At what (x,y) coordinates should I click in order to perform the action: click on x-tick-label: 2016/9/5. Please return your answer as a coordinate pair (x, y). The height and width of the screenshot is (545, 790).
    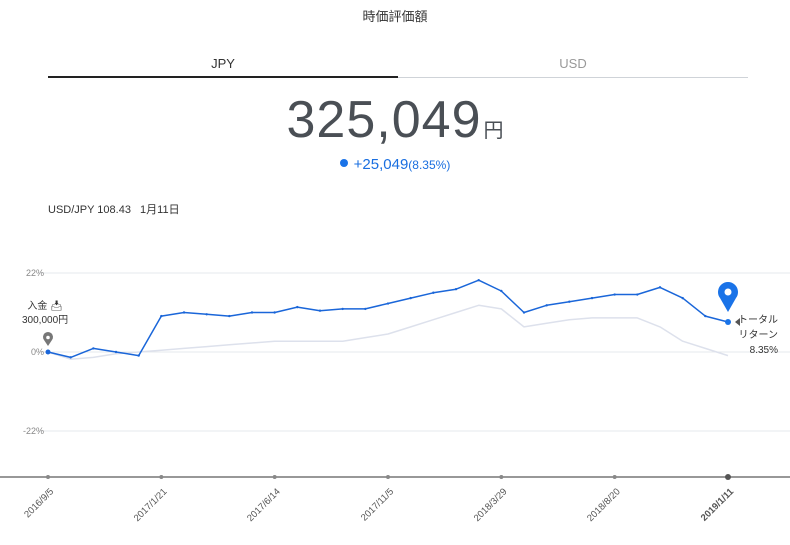
    Looking at the image, I should click on (39, 503).